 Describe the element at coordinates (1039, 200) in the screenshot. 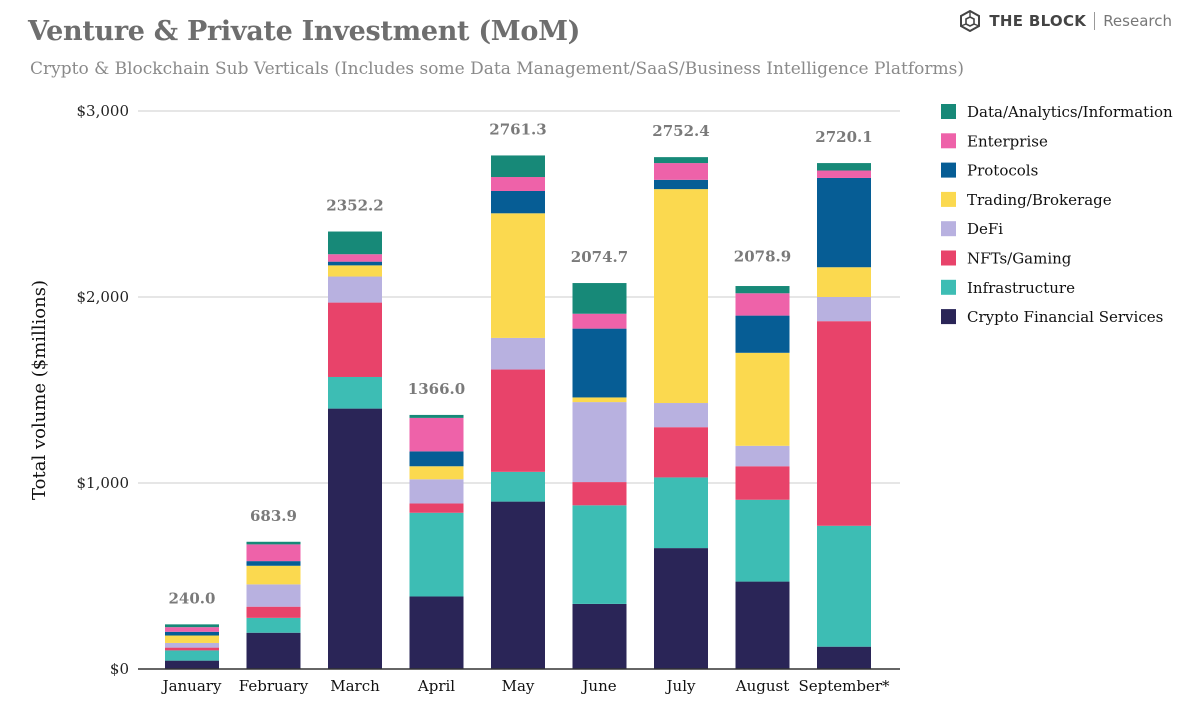

I see `legend-label: Trading/Brokerage` at that location.